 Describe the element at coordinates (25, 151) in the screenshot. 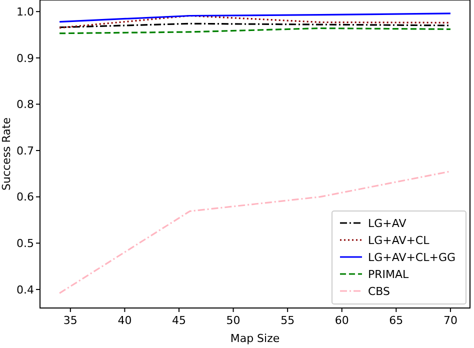

I see `y-tick-label: 0.7` at that location.